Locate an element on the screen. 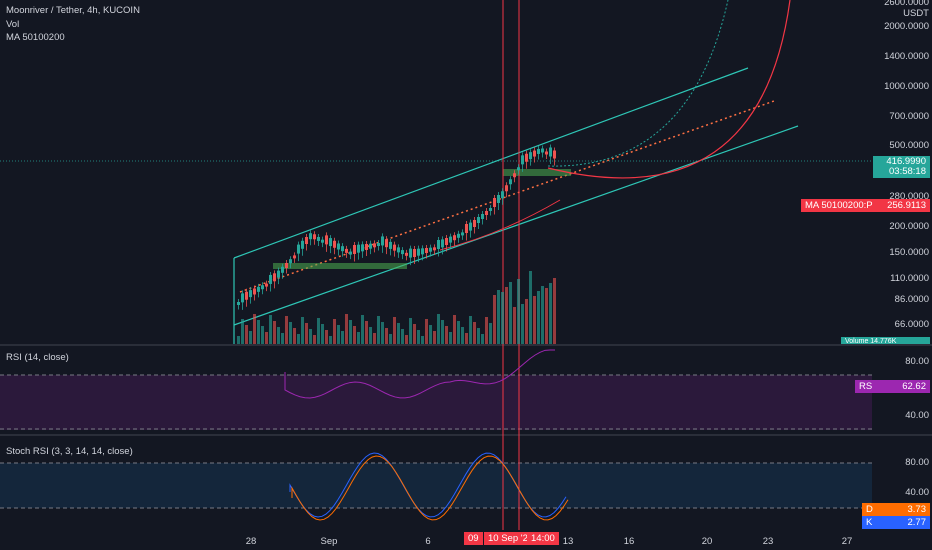 The height and width of the screenshot is (550, 932). ma-plot-label: MA 50100200:Plot is located at coordinates (844, 205).